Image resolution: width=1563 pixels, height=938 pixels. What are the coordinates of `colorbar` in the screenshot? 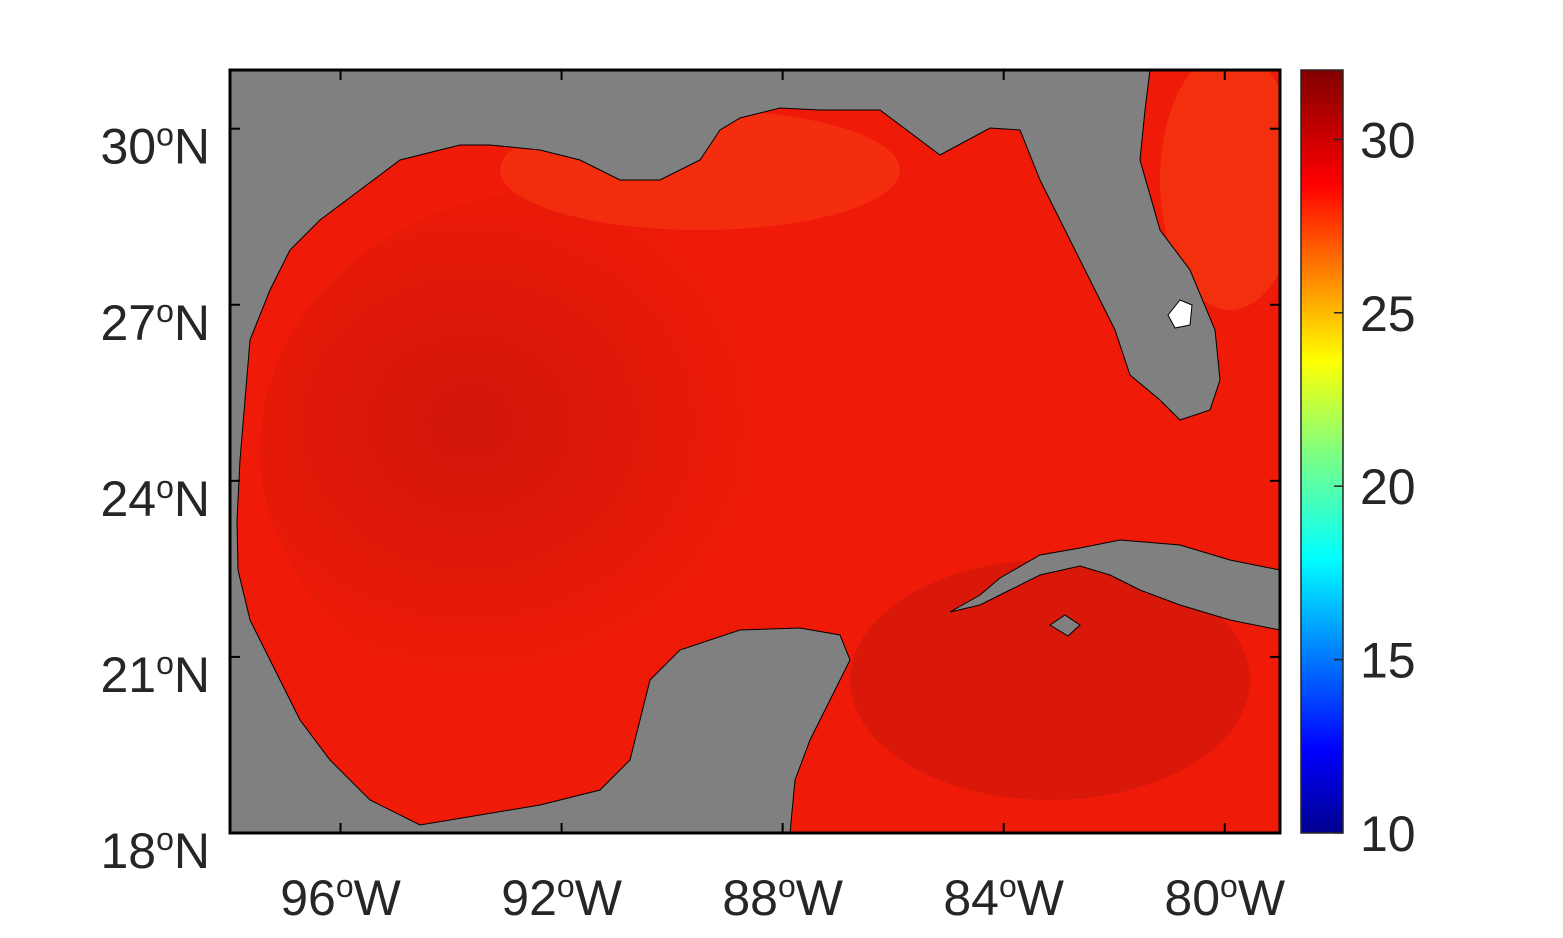 It's located at (1322, 451).